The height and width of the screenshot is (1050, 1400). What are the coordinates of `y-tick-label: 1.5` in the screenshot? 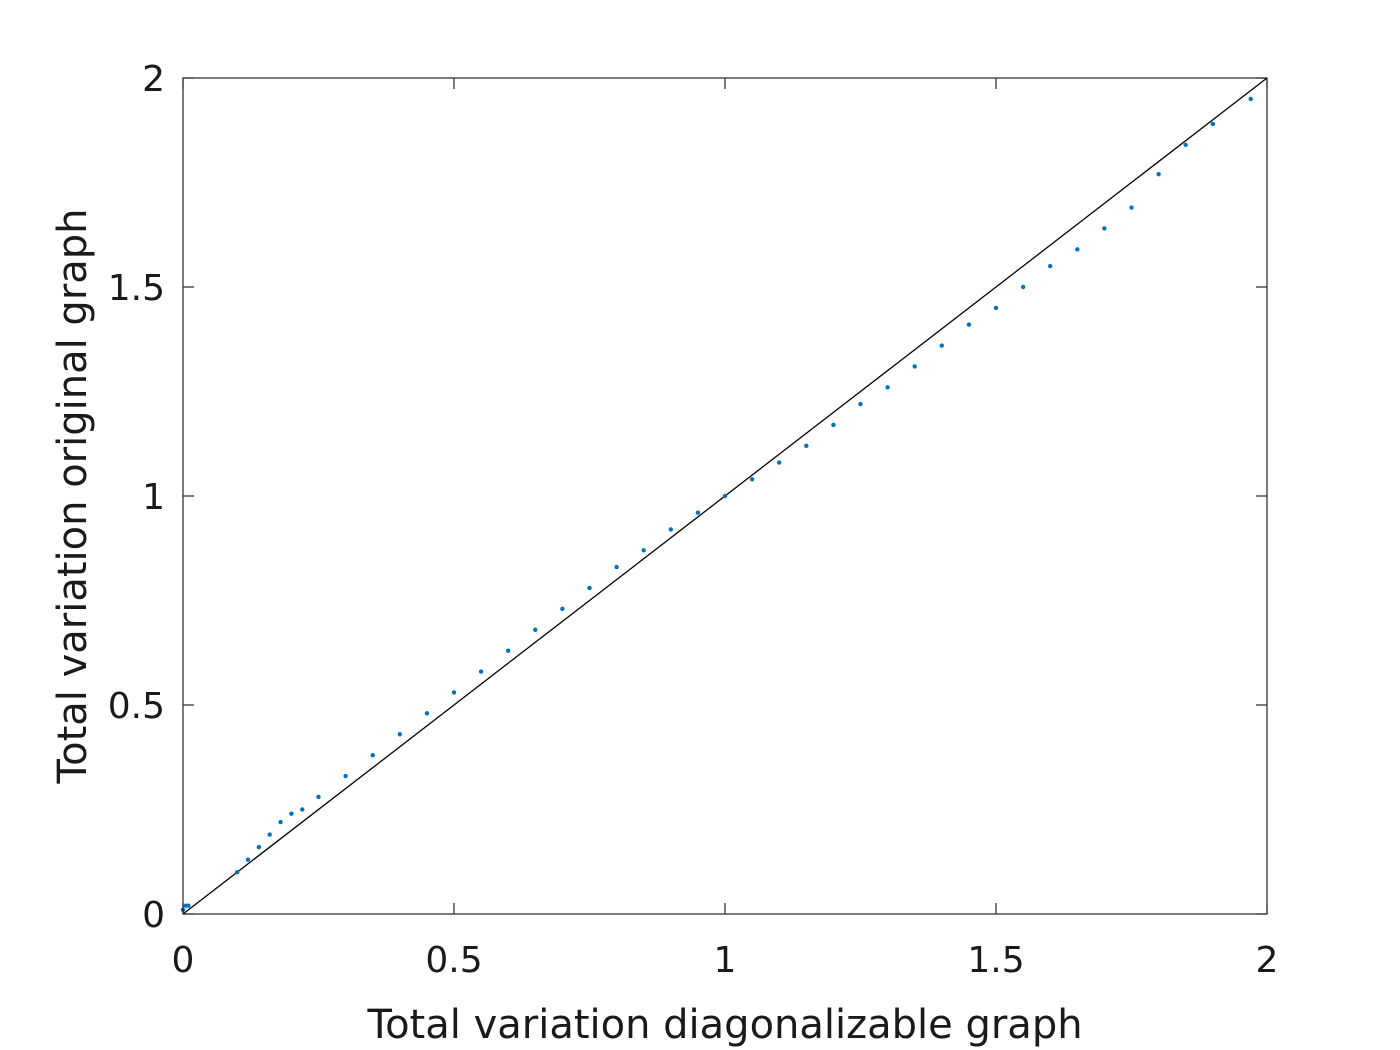 It's located at (136, 288).